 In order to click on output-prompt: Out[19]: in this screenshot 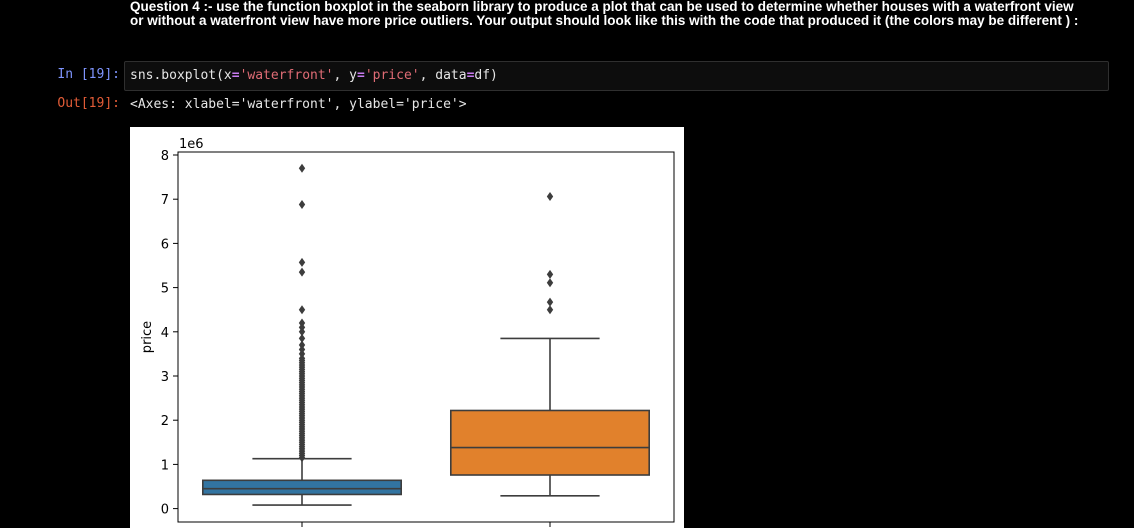, I will do `click(88, 103)`.